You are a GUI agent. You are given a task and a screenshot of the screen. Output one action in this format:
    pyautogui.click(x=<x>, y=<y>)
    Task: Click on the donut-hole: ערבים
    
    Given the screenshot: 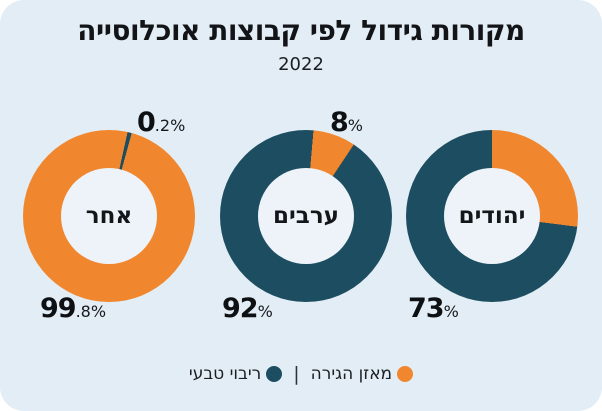 What is the action you would take?
    pyautogui.click(x=306, y=216)
    